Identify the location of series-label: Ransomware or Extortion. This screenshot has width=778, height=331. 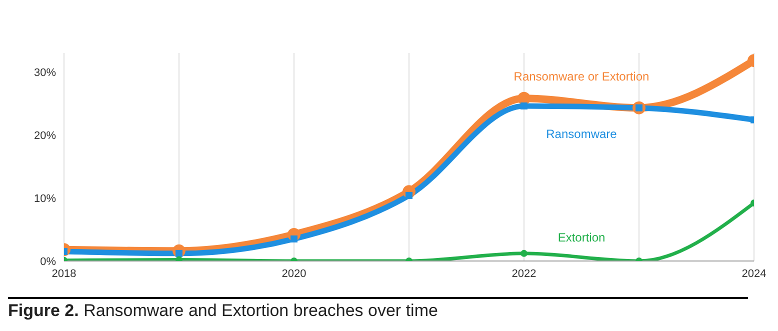
(582, 77).